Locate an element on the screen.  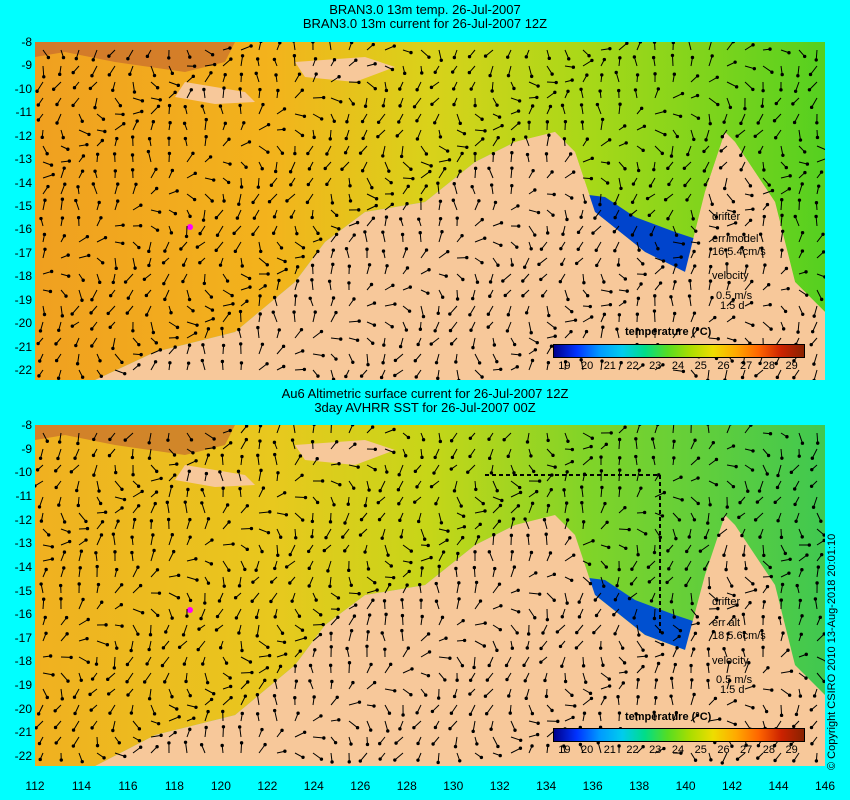
bottom-velocity-label: velocity is located at coordinates (730, 661).